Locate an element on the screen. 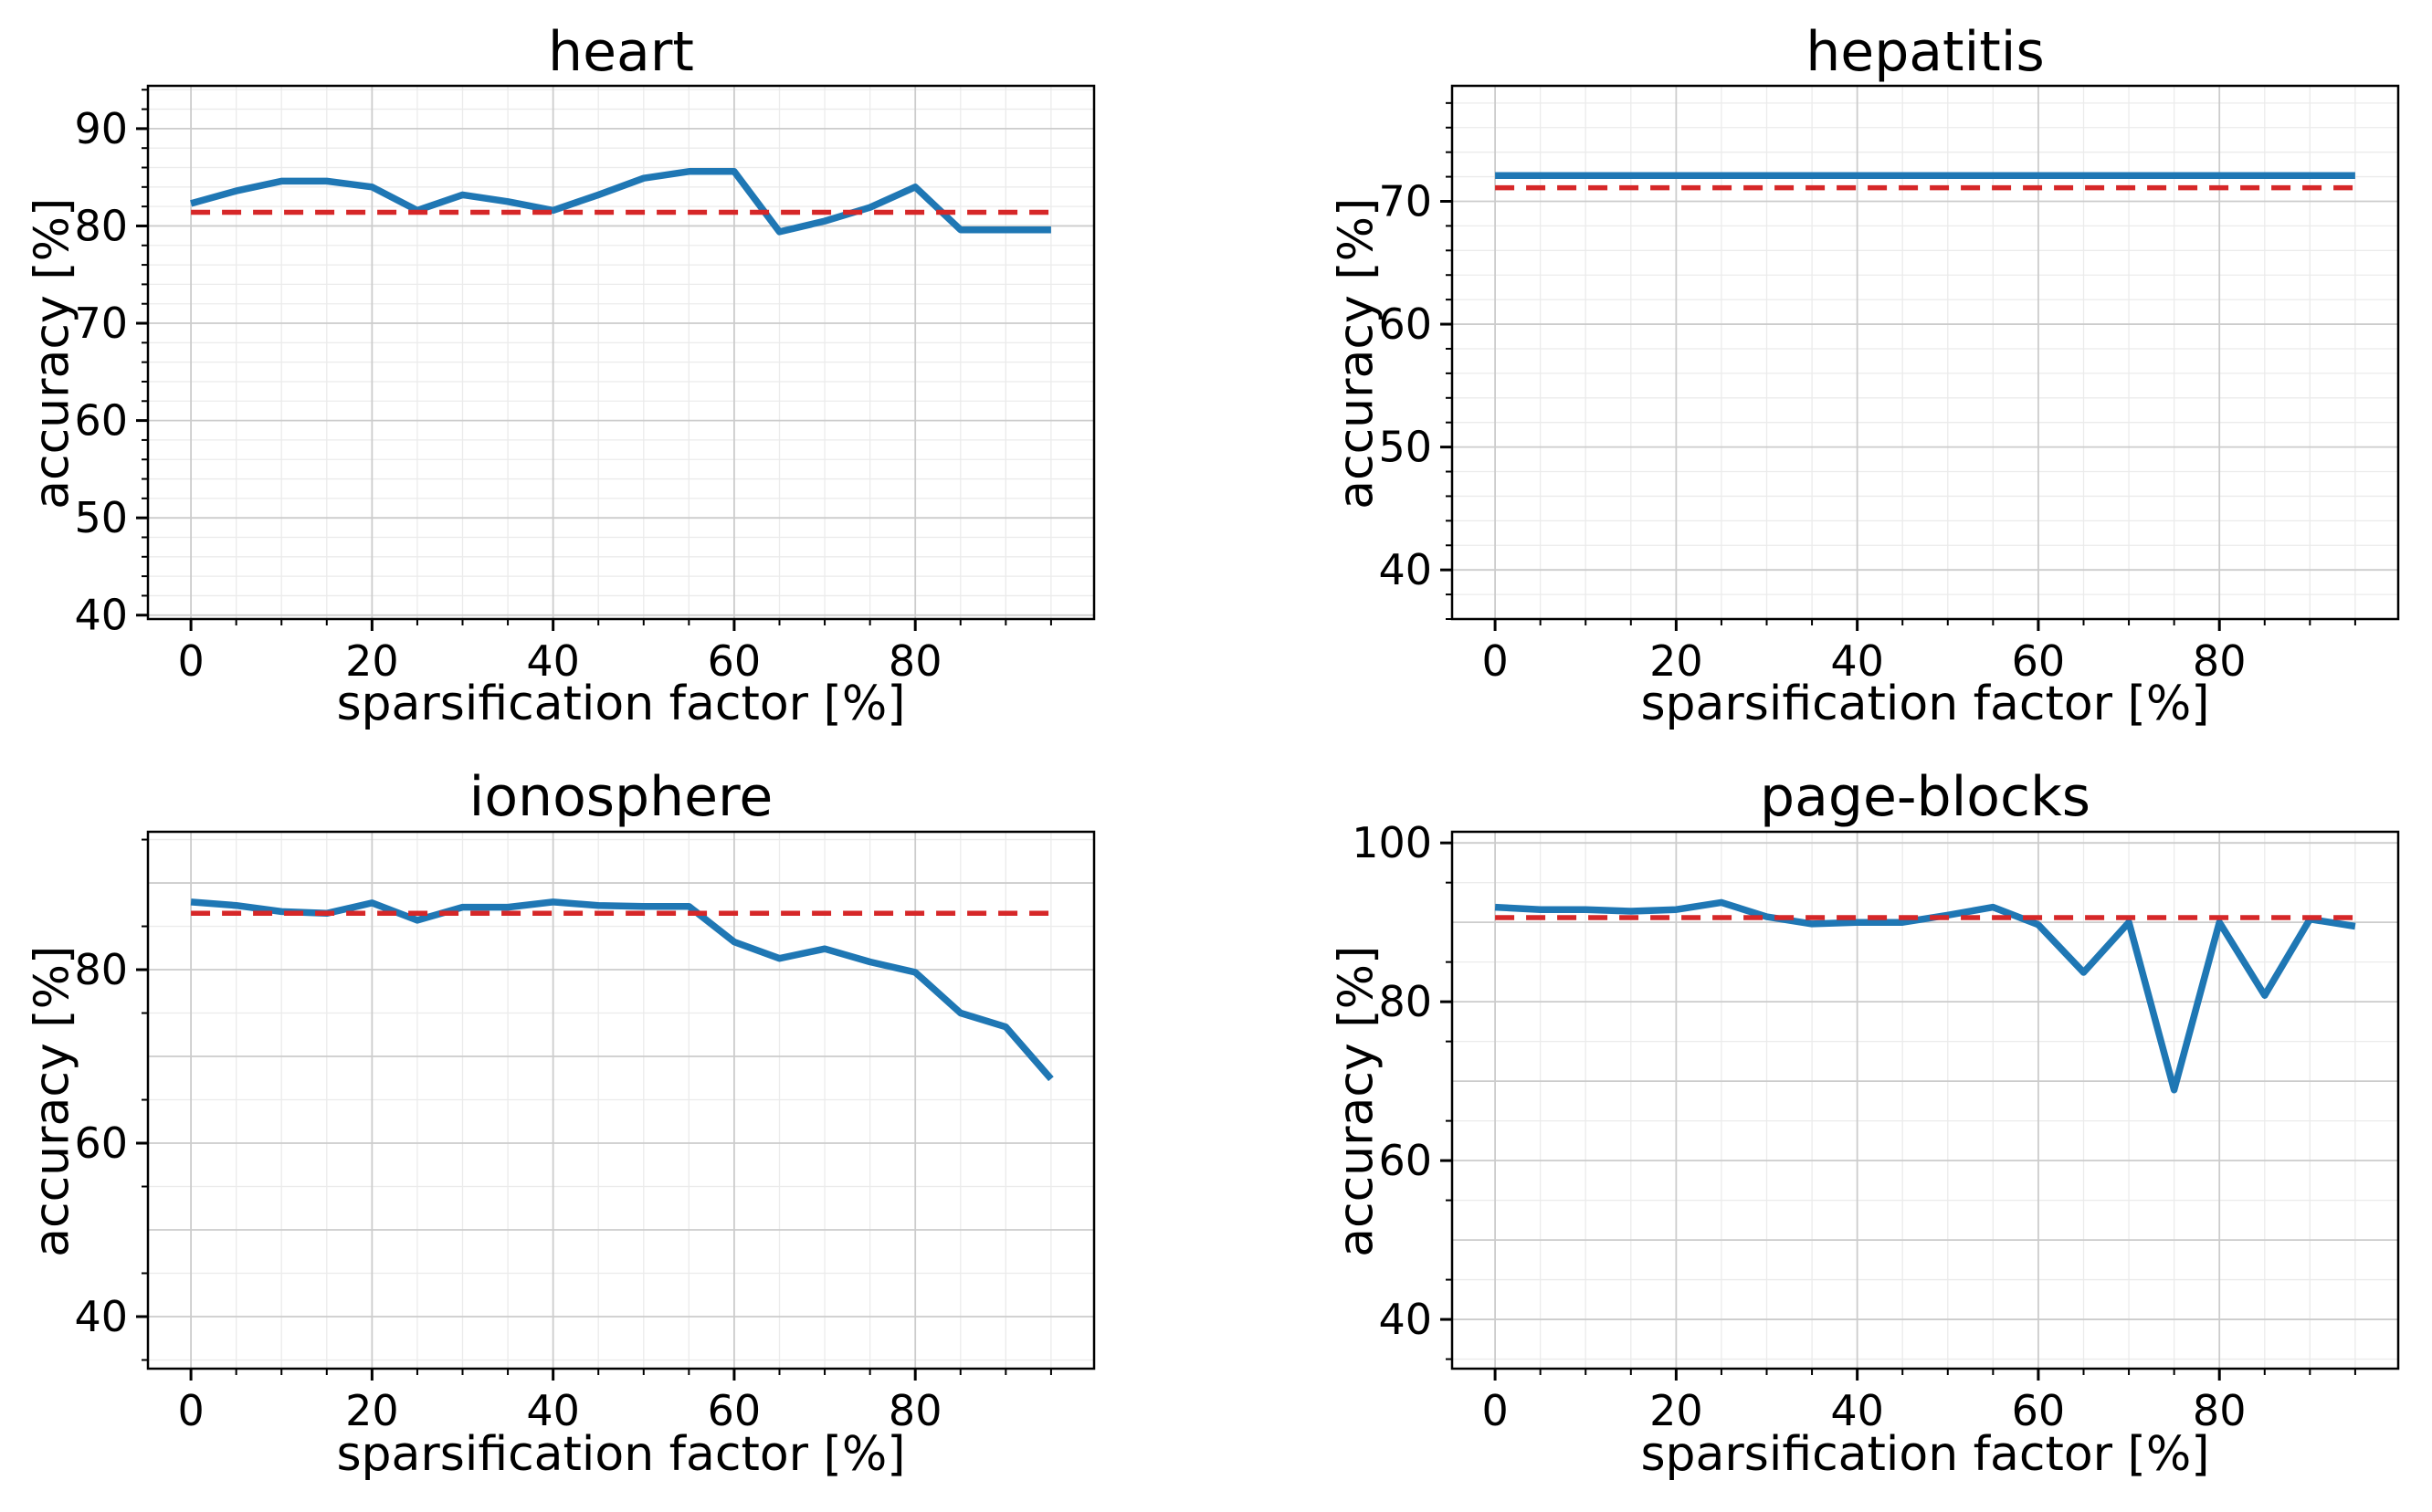 The image size is (2432, 1512). svg-text: 100 is located at coordinates (1392, 842).